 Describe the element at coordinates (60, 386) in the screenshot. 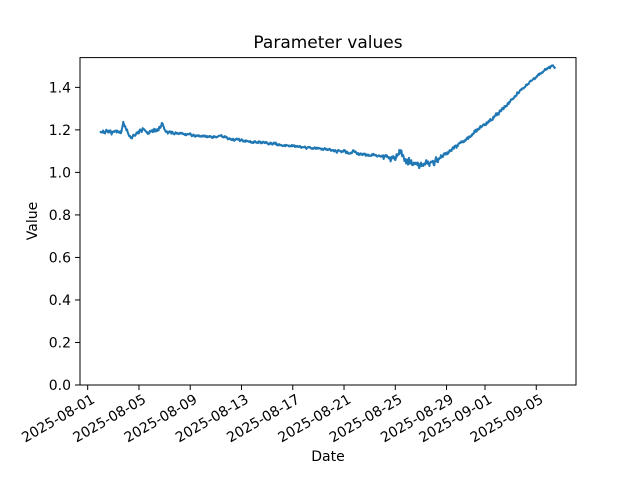

I see `y-tick-label: 0.0` at that location.